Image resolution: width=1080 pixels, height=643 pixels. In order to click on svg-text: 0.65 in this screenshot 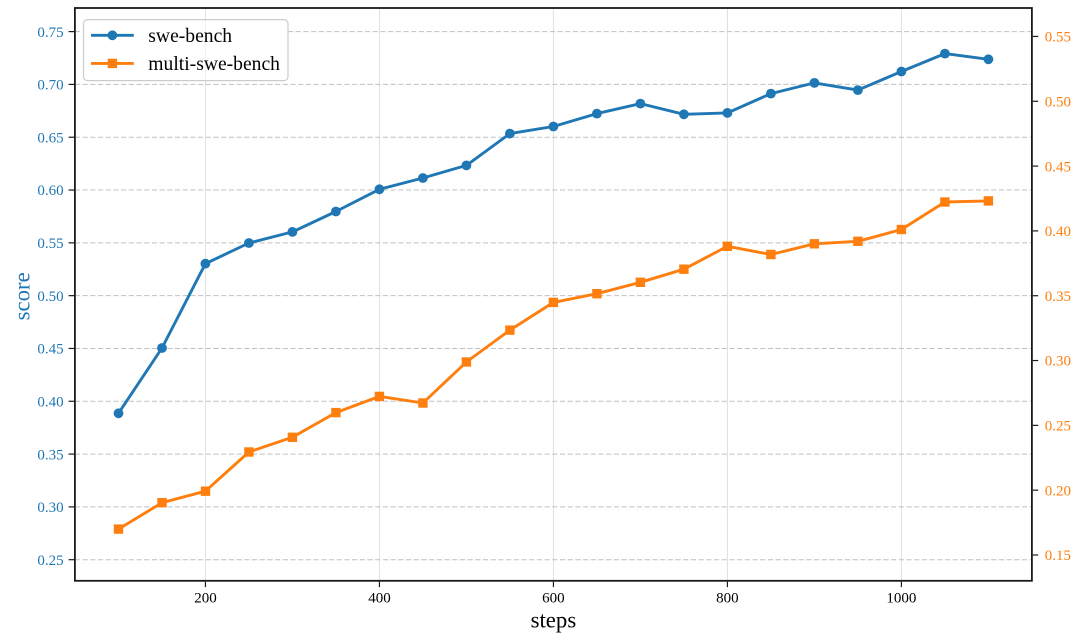, I will do `click(50, 138)`.